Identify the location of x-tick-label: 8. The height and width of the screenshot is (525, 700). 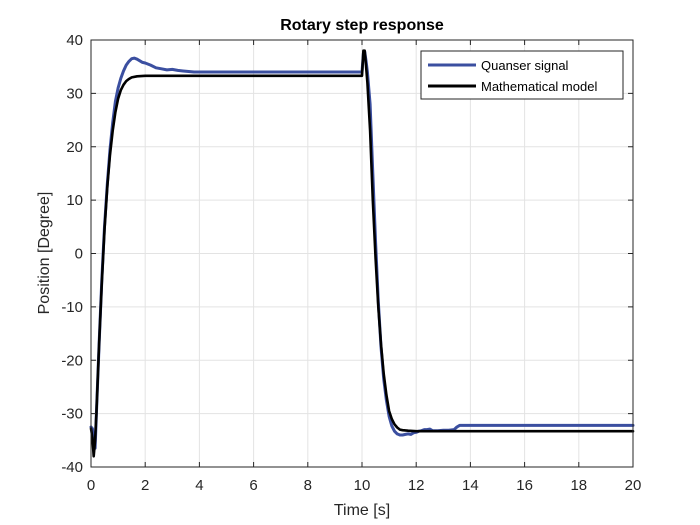
(308, 485).